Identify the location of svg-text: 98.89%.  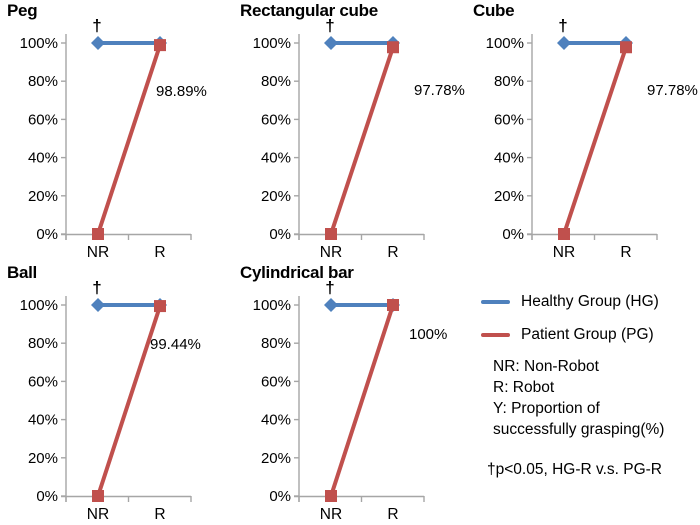
(181, 91).